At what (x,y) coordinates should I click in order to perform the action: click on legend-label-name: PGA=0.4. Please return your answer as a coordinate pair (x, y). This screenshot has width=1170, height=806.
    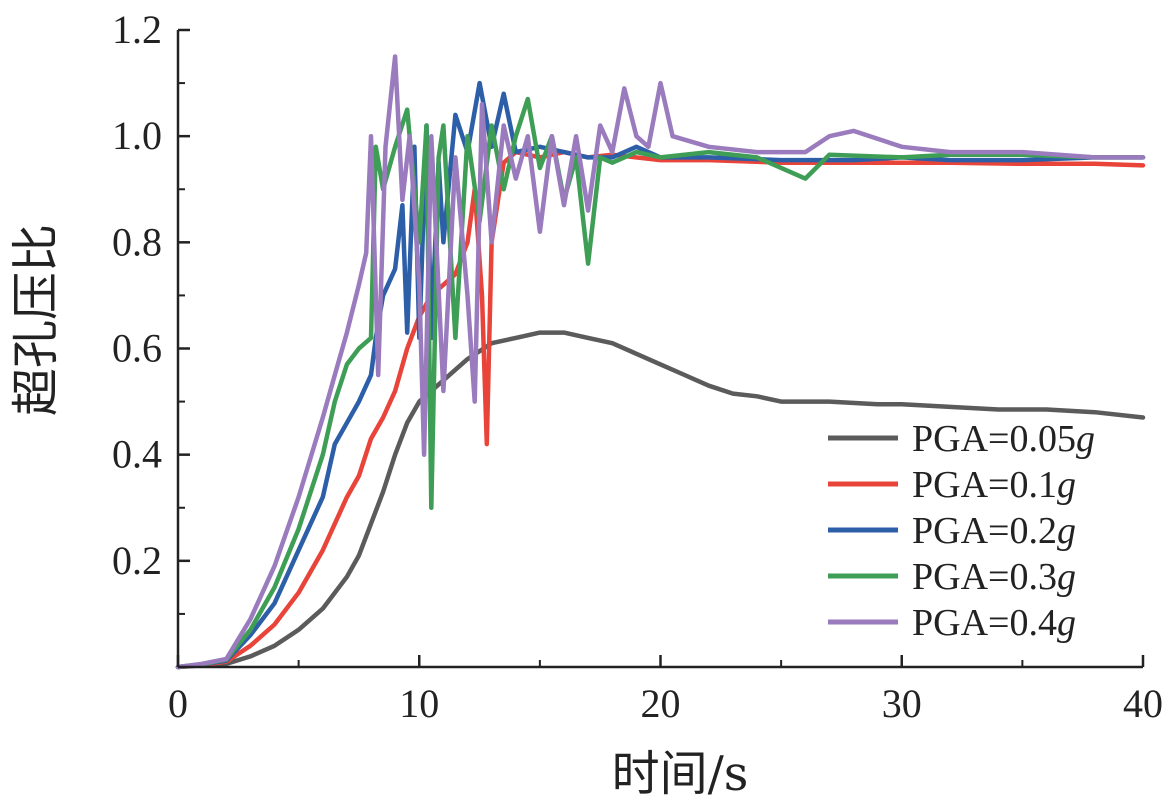
    Looking at the image, I should click on (984, 623).